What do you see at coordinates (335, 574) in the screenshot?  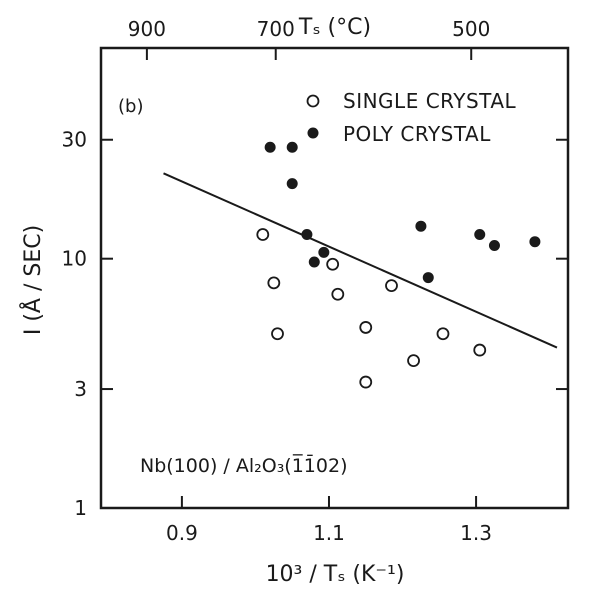 I see `x-axis-label: 10³ / Tₛ (K⁻¹)` at bounding box center [335, 574].